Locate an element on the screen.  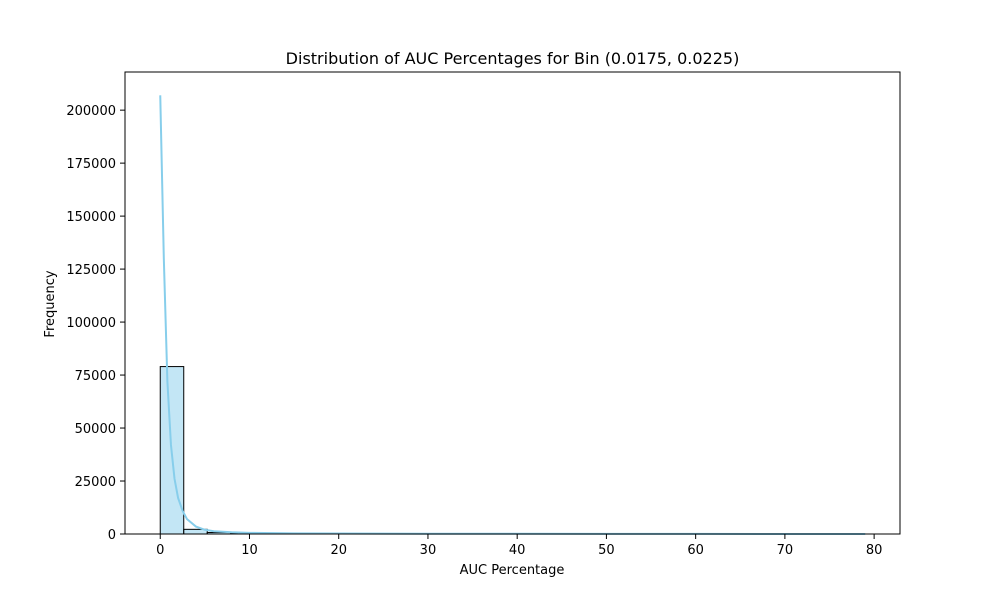
y-tick-label: 150000 is located at coordinates (91, 217).